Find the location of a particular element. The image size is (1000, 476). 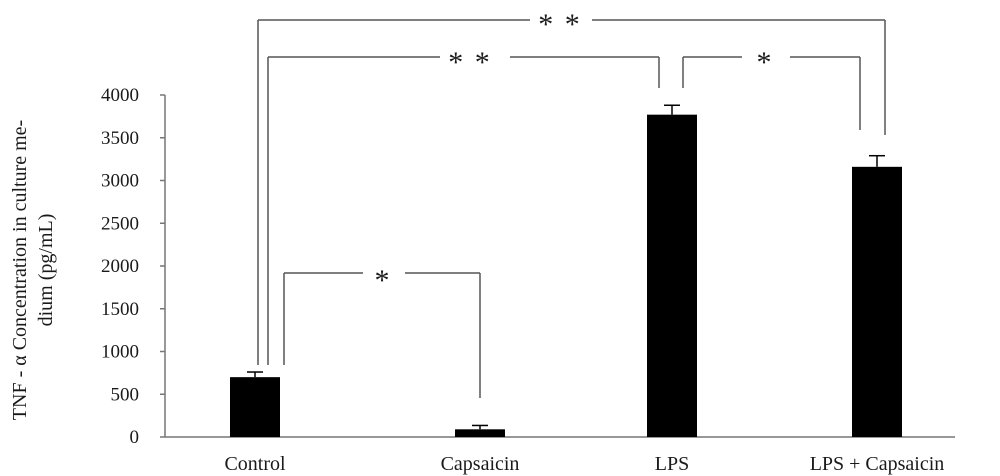

y-tick-label: 2500 is located at coordinates (120, 223).